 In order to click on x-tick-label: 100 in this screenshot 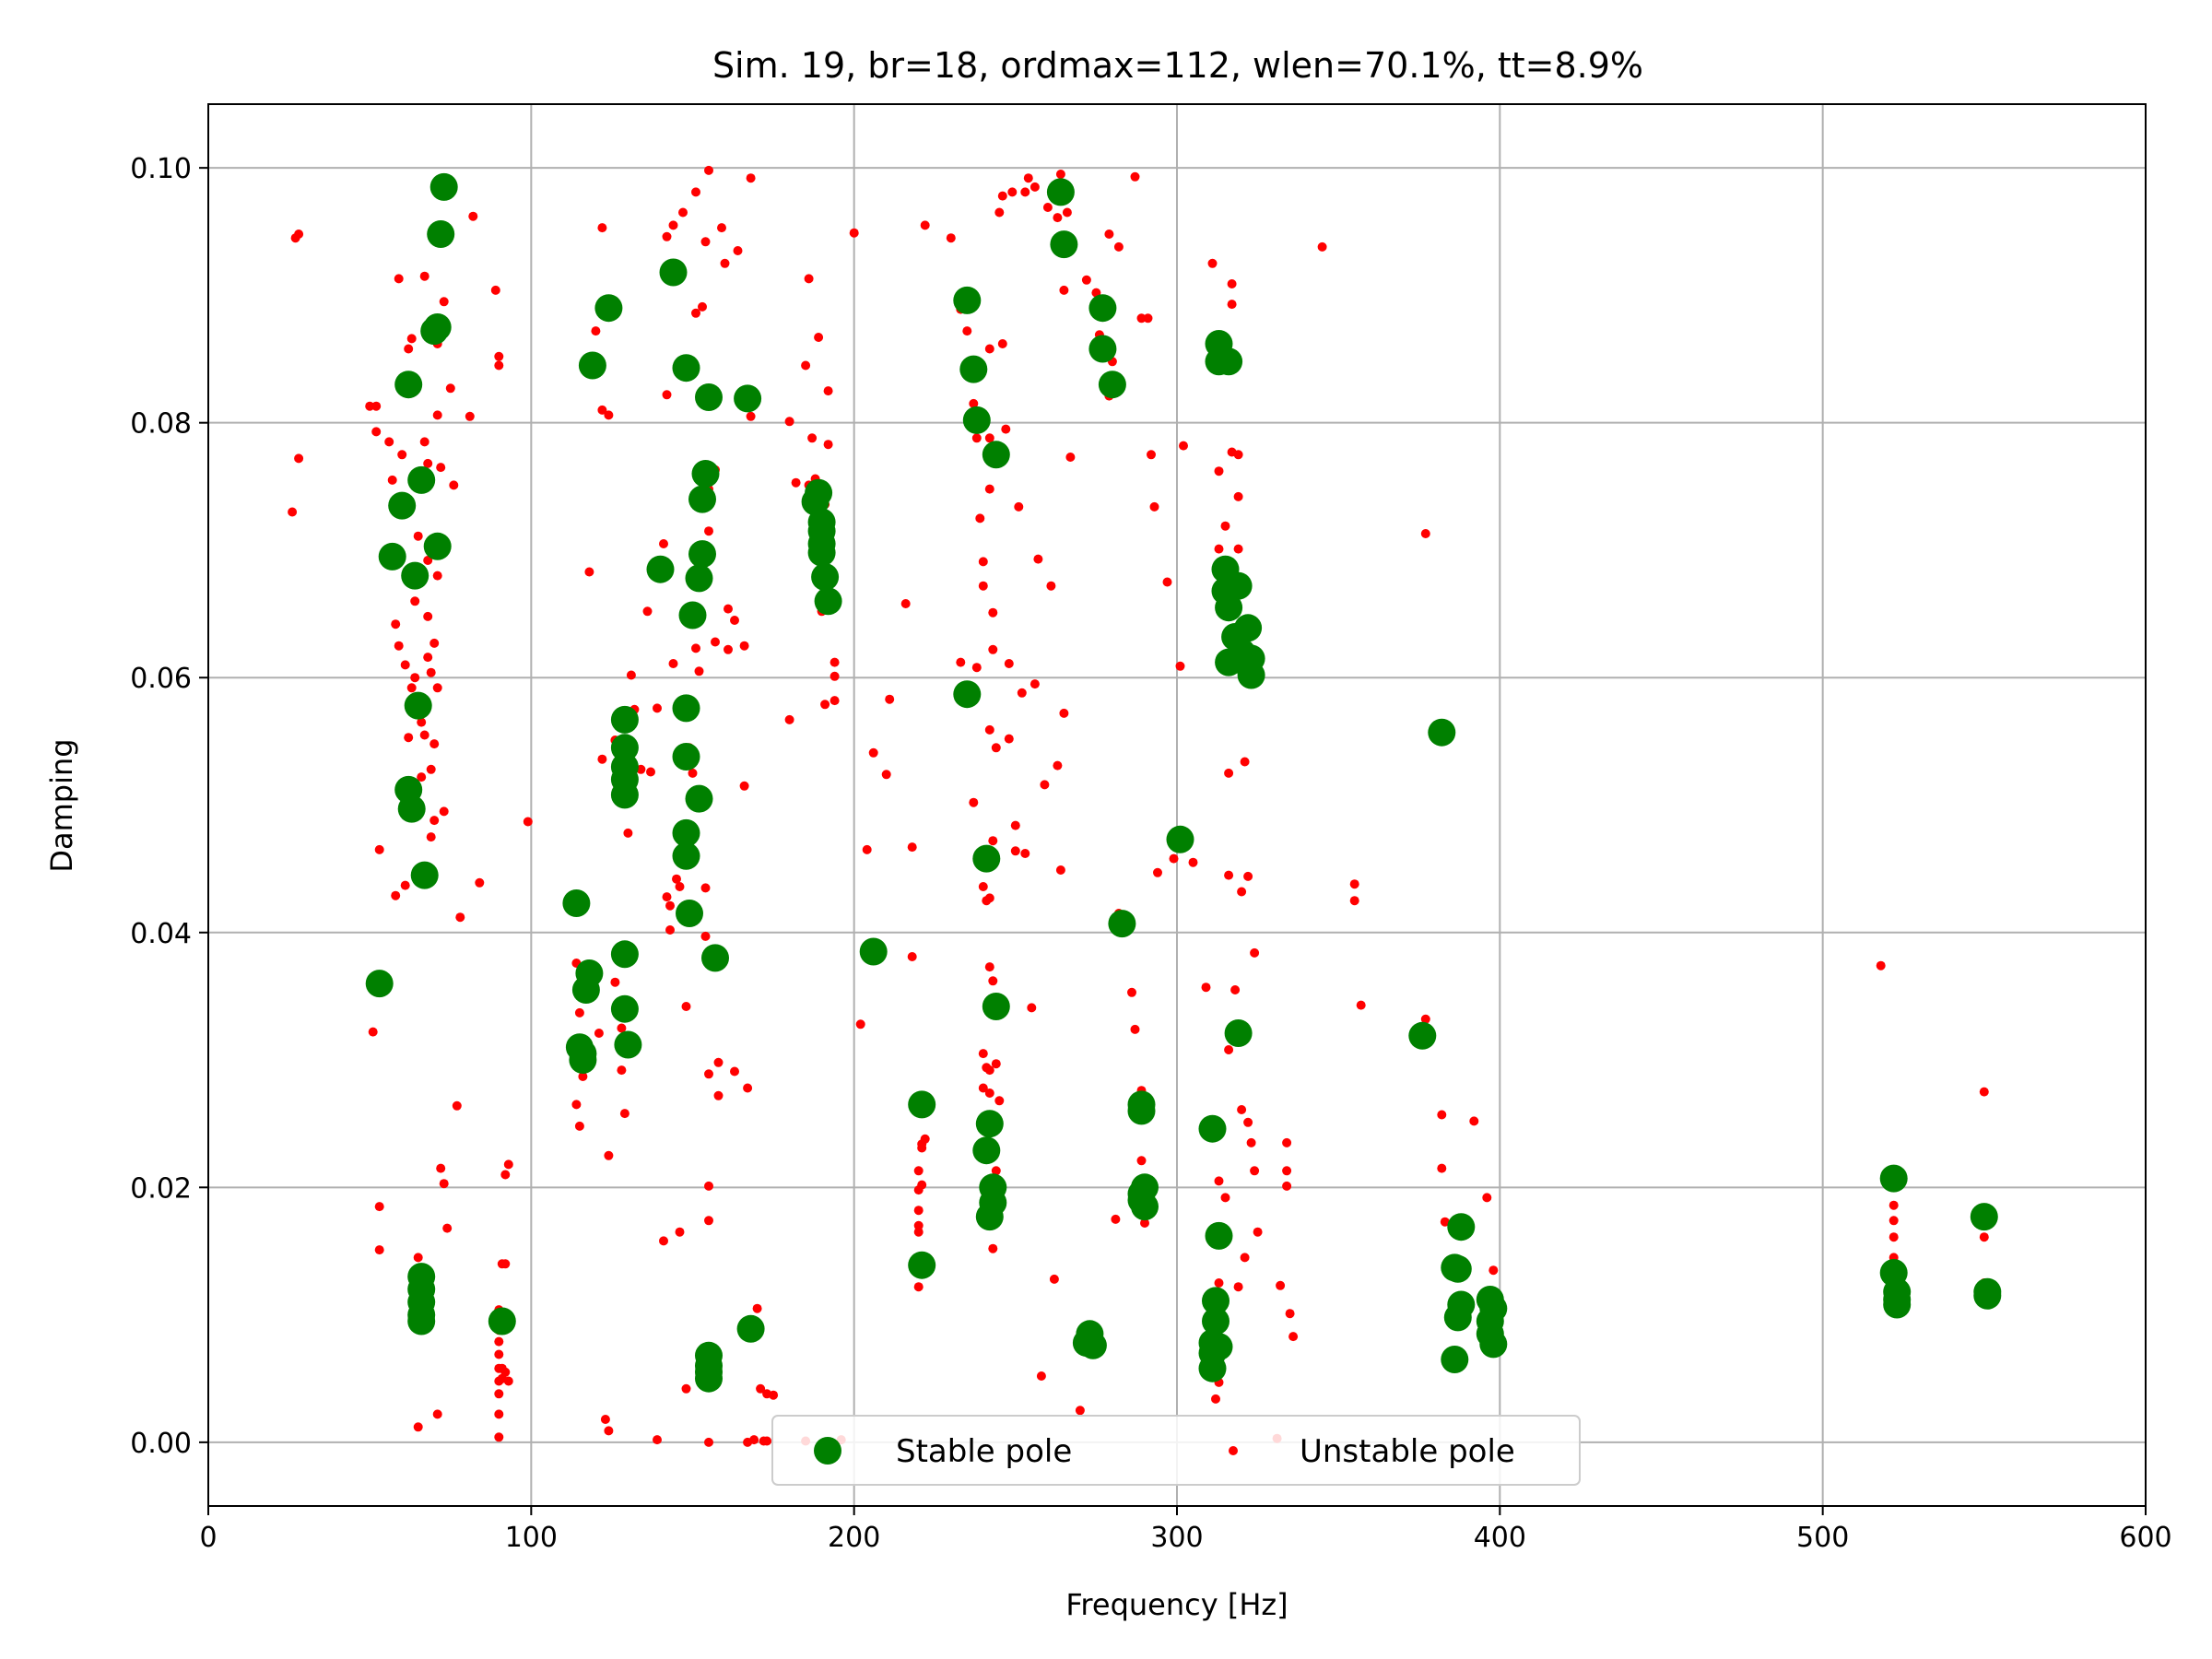, I will do `click(531, 1538)`.